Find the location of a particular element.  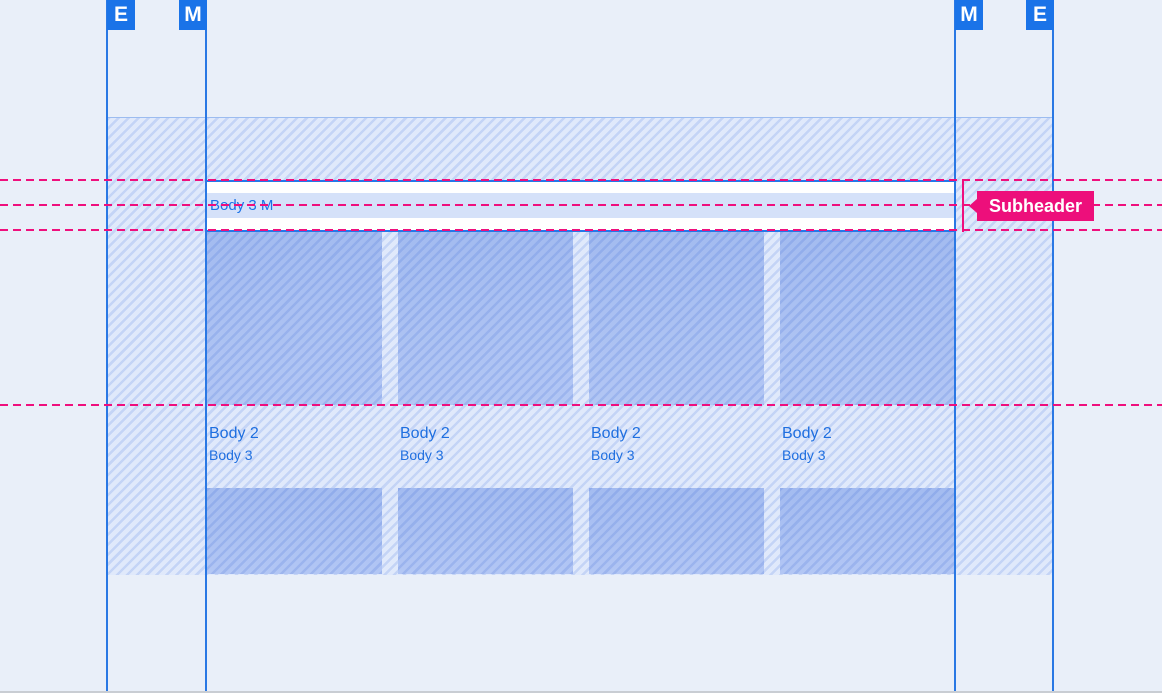

annotation-dashed-line-subheader-bottom is located at coordinates (581, 230).